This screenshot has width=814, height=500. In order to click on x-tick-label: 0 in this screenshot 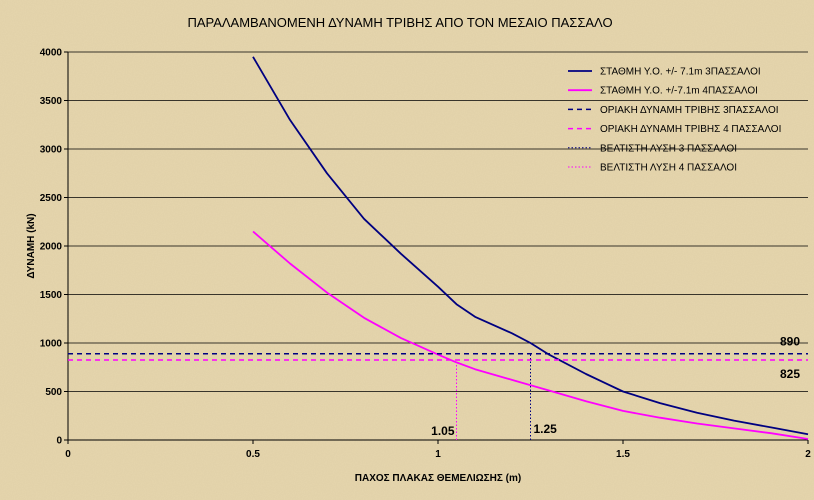, I will do `click(68, 454)`.